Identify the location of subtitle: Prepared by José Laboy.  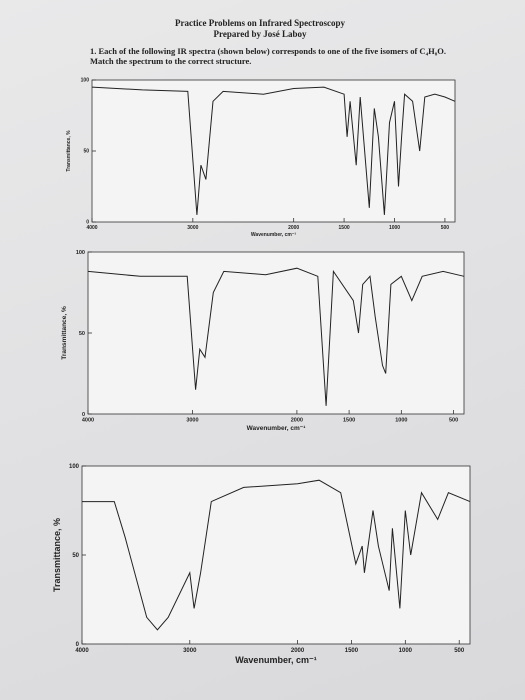
(260, 34).